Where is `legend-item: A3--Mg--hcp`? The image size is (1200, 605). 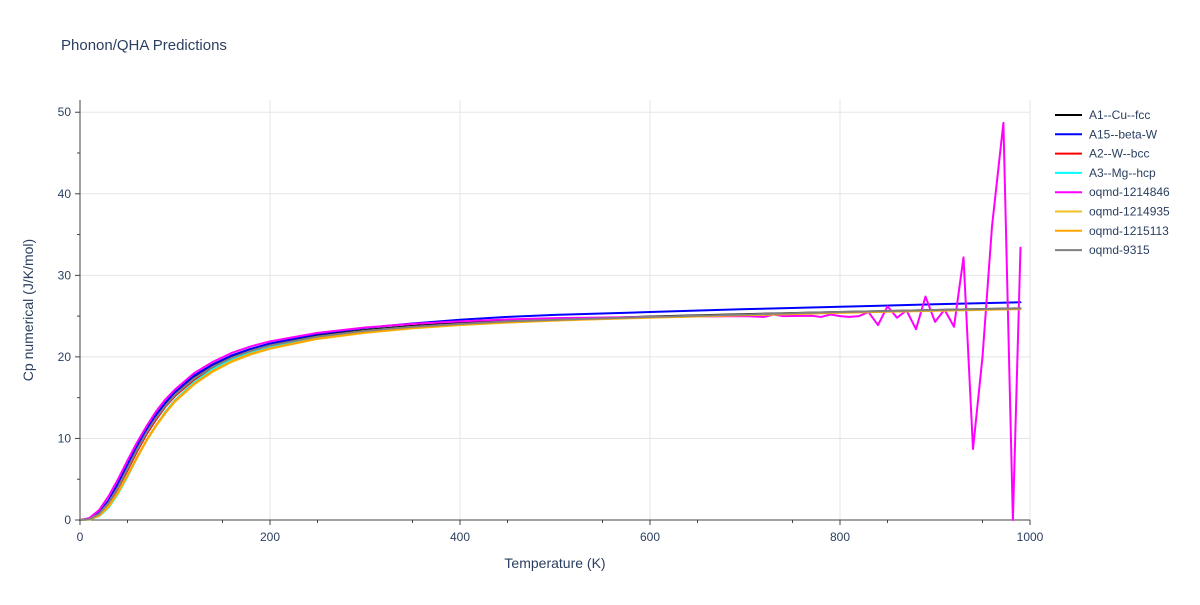 legend-item: A3--Mg--hcp is located at coordinates (1105, 173).